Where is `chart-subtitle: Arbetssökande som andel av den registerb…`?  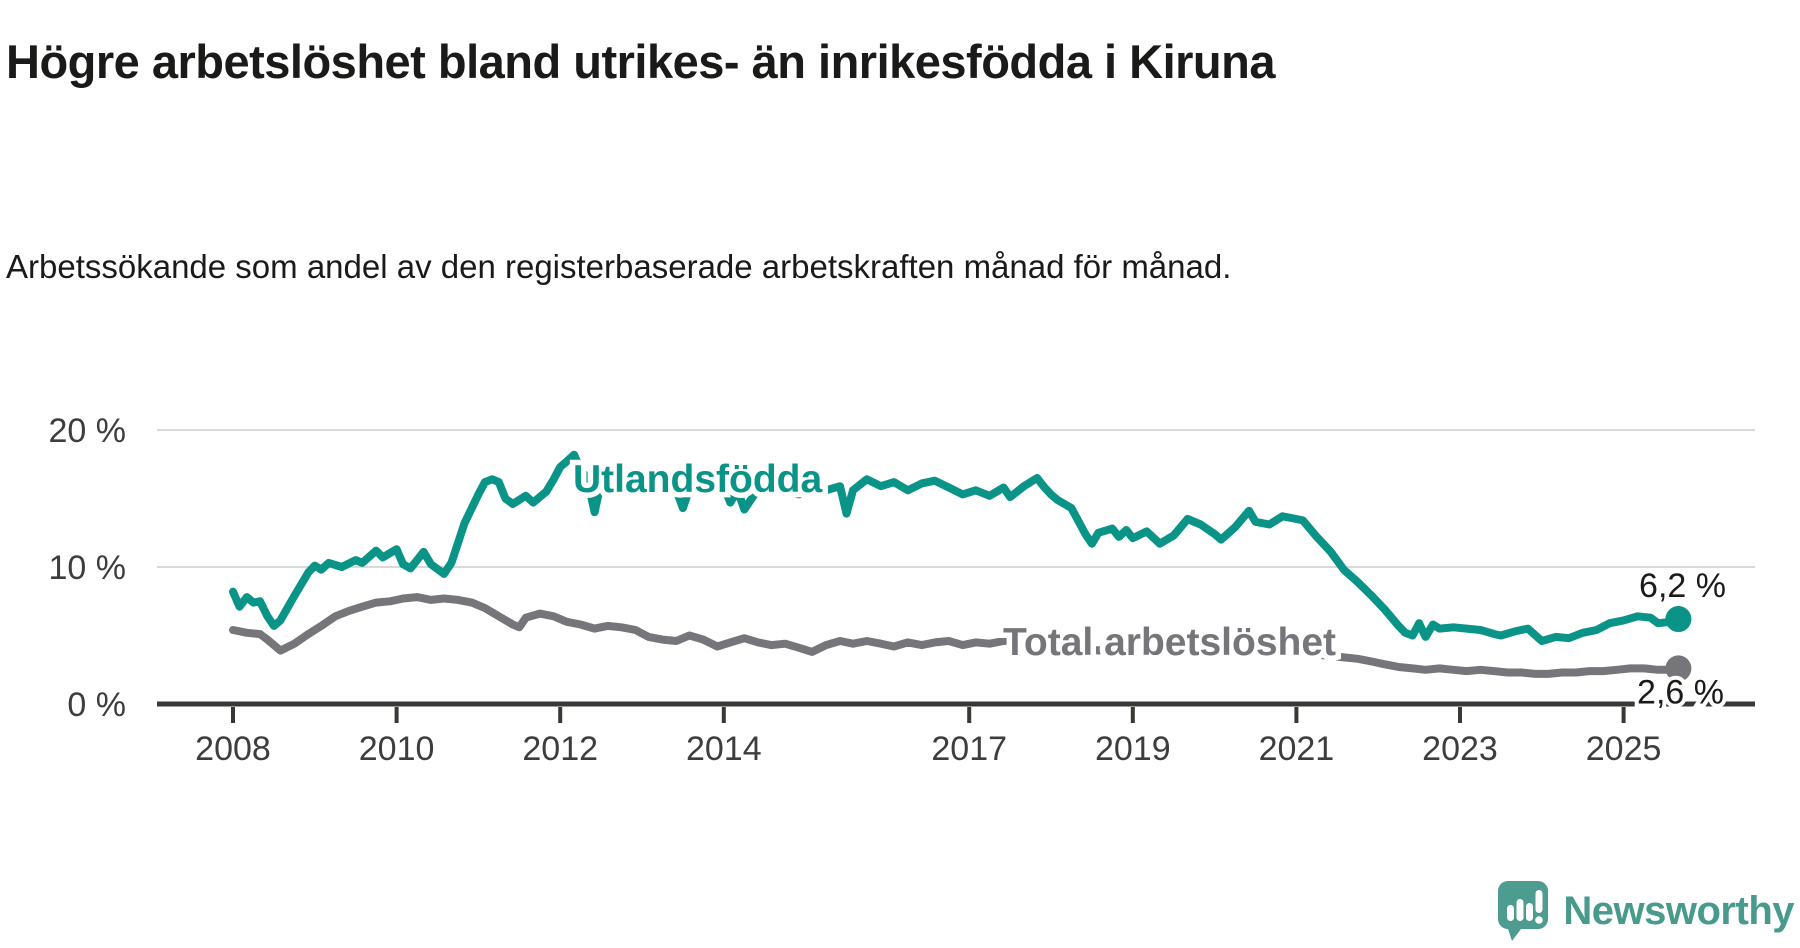
chart-subtitle: Arbetssökande som andel av den registerb… is located at coordinates (619, 266).